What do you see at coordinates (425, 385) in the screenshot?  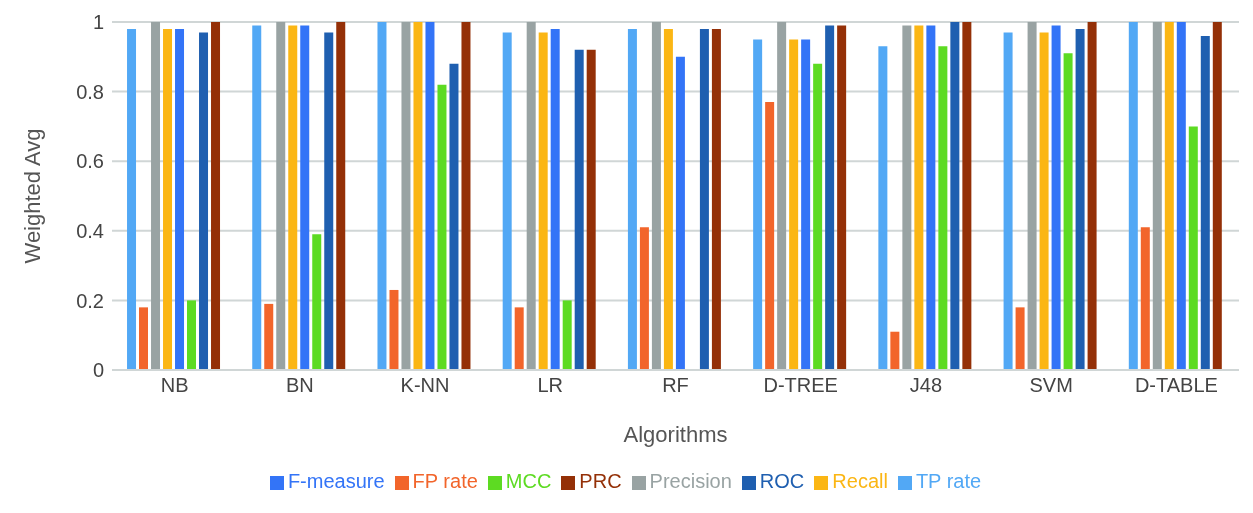 I see `x-tick-label: K-NN` at bounding box center [425, 385].